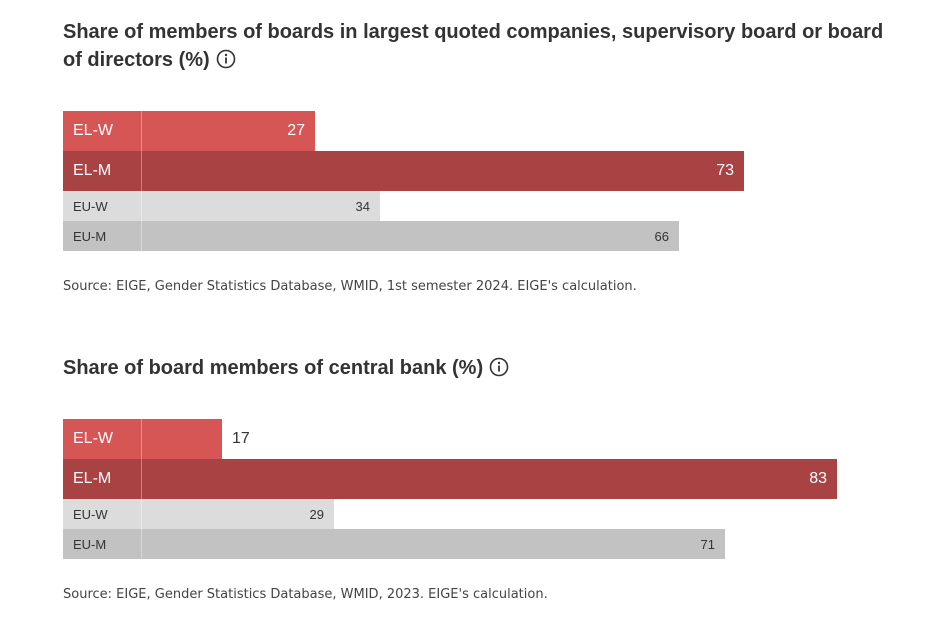 The width and height of the screenshot is (947, 635). What do you see at coordinates (443, 171) in the screenshot?
I see `bar: 73` at bounding box center [443, 171].